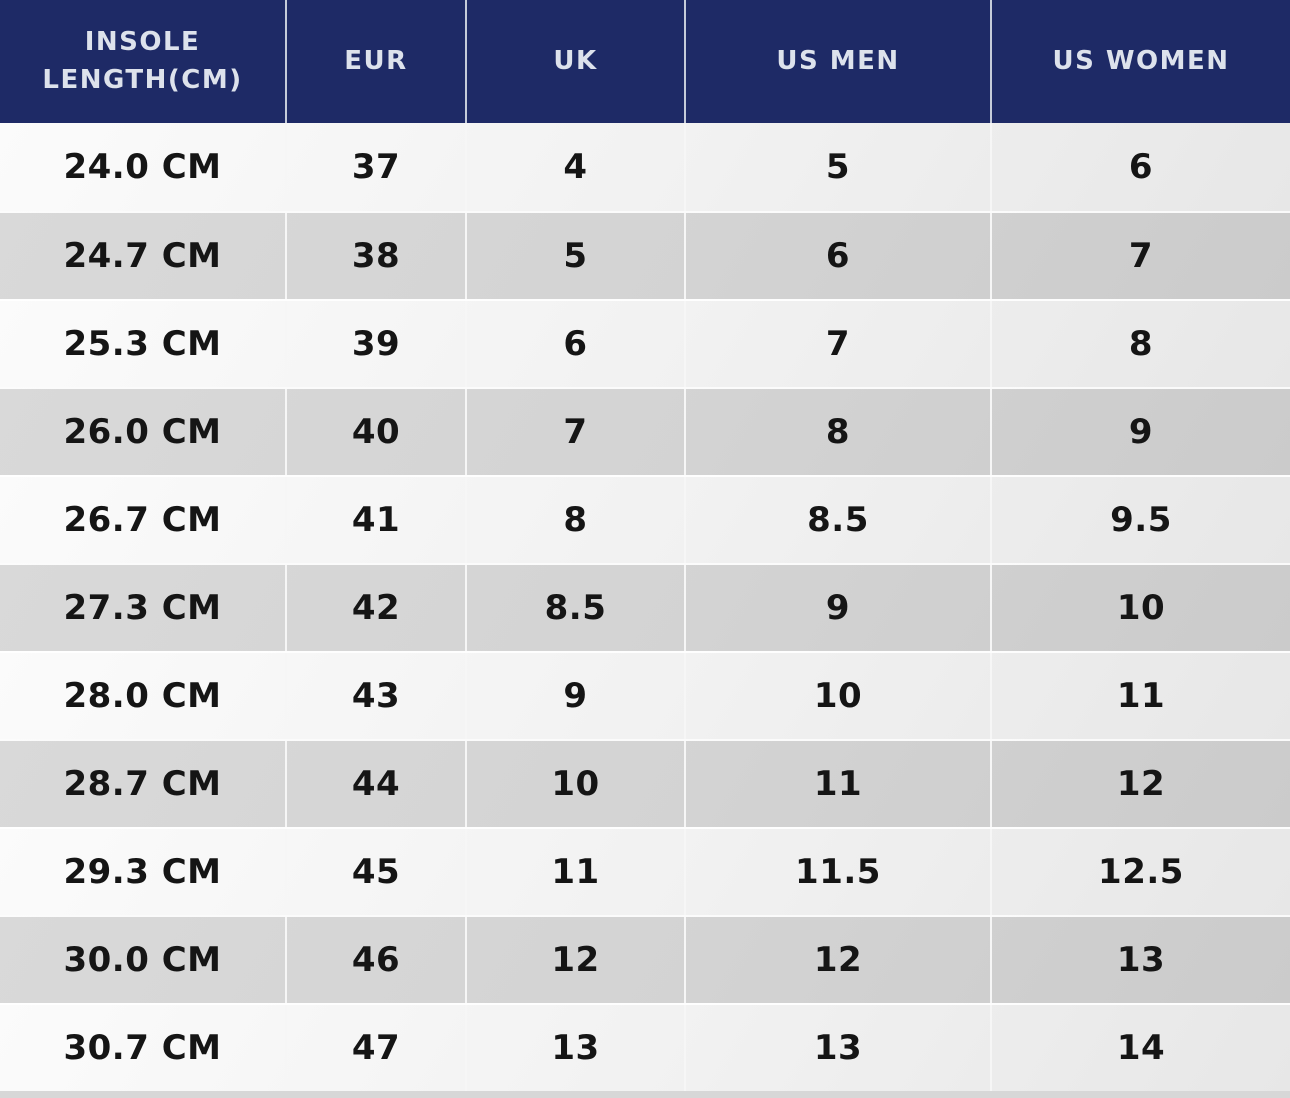  What do you see at coordinates (143, 520) in the screenshot?
I see `cell-insole-length: 26.7 CM` at bounding box center [143, 520].